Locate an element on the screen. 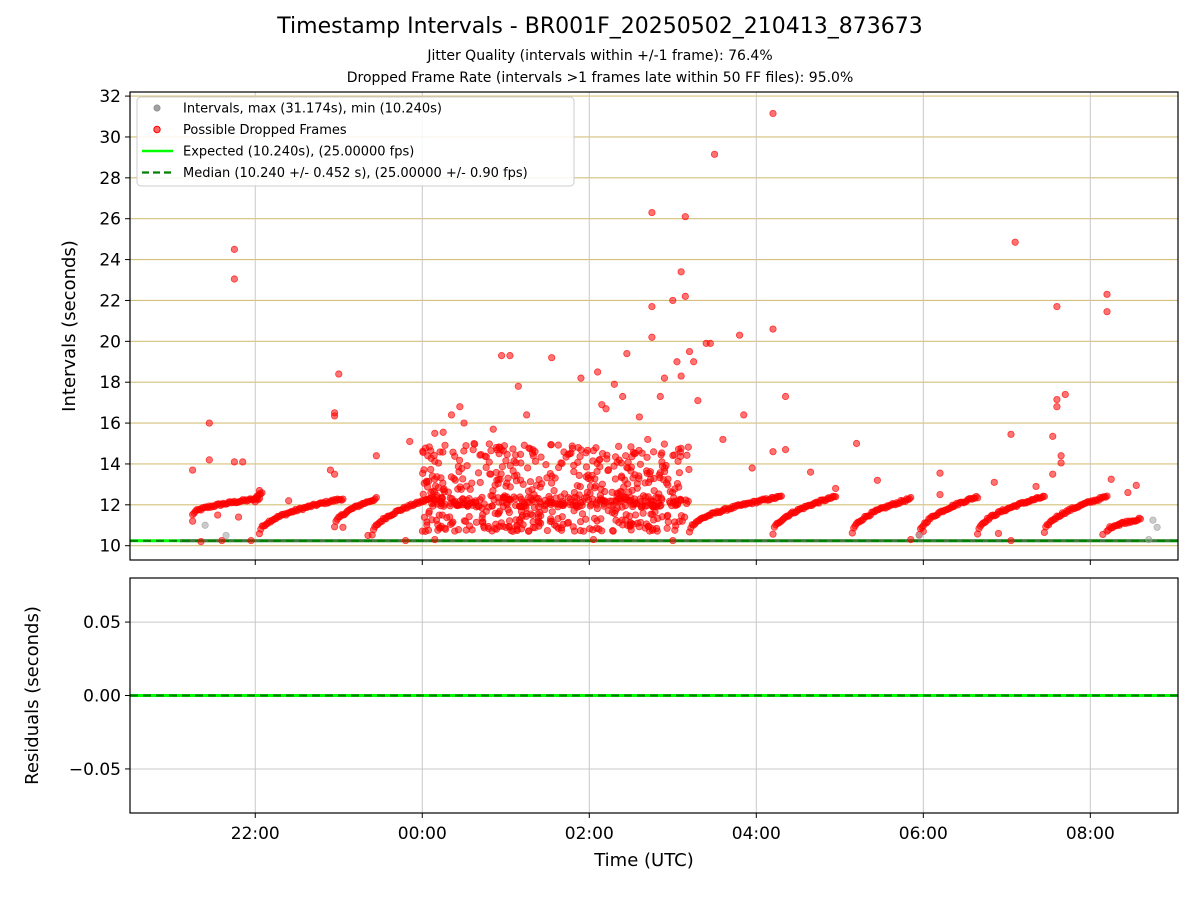 Image resolution: width=1200 pixels, height=900 pixels. x-tick-label: 08:00 is located at coordinates (1090, 834).